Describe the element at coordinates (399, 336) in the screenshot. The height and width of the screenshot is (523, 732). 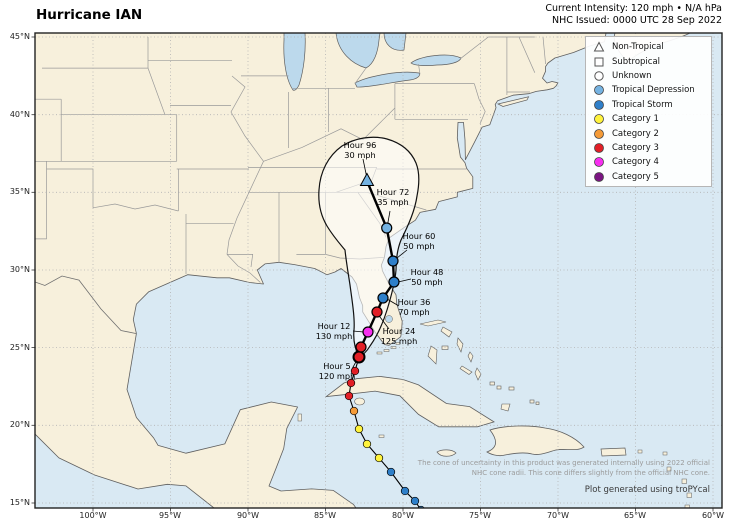
I see `hour-label-24: Hour 24 125 mph` at that location.